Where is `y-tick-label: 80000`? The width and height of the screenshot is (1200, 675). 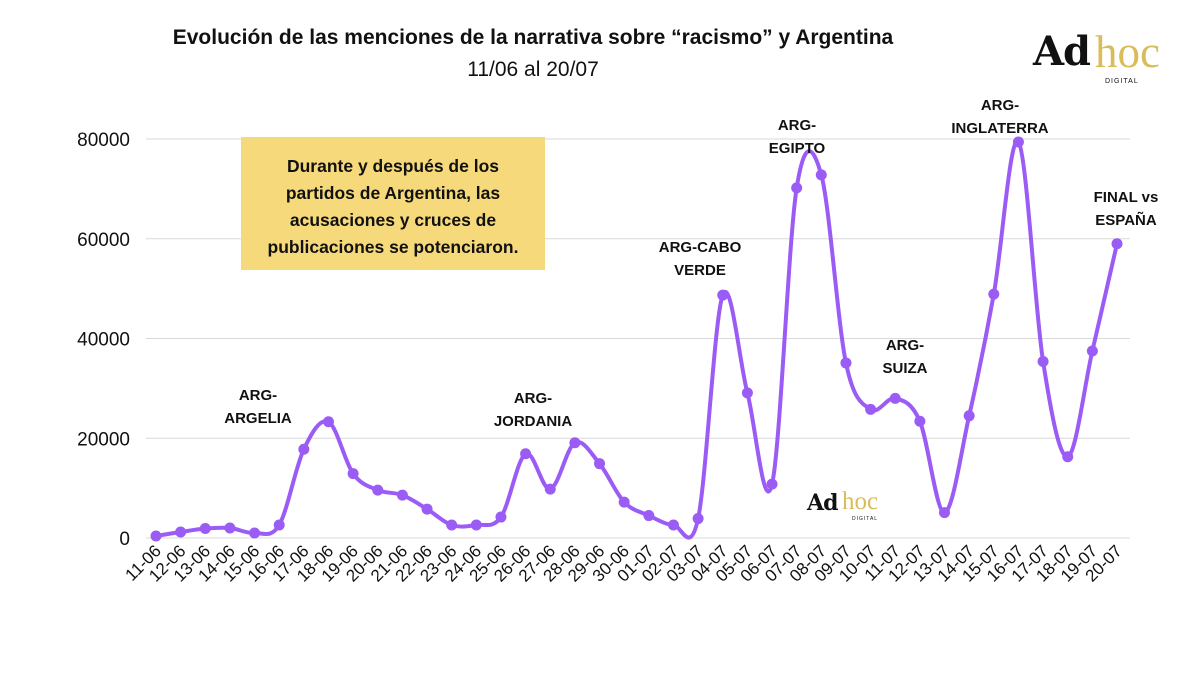
y-tick-label: 80000 is located at coordinates (103, 140).